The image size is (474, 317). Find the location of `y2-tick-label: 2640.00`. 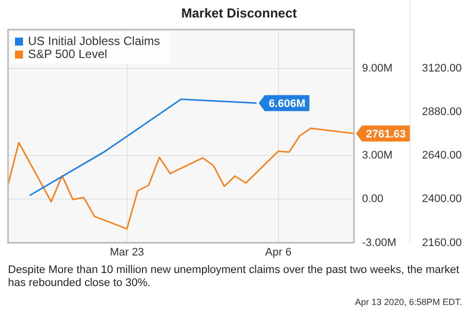

y2-tick-label: 2640.00 is located at coordinates (442, 156).